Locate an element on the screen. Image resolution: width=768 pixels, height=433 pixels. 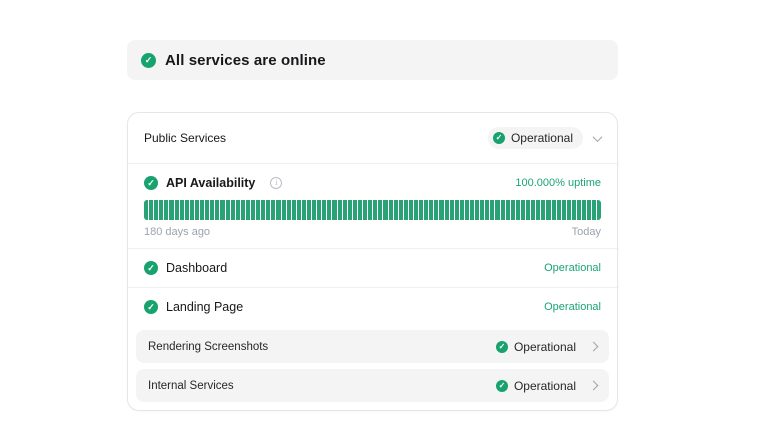
group-name: Rendering Screenshots is located at coordinates (208, 346).